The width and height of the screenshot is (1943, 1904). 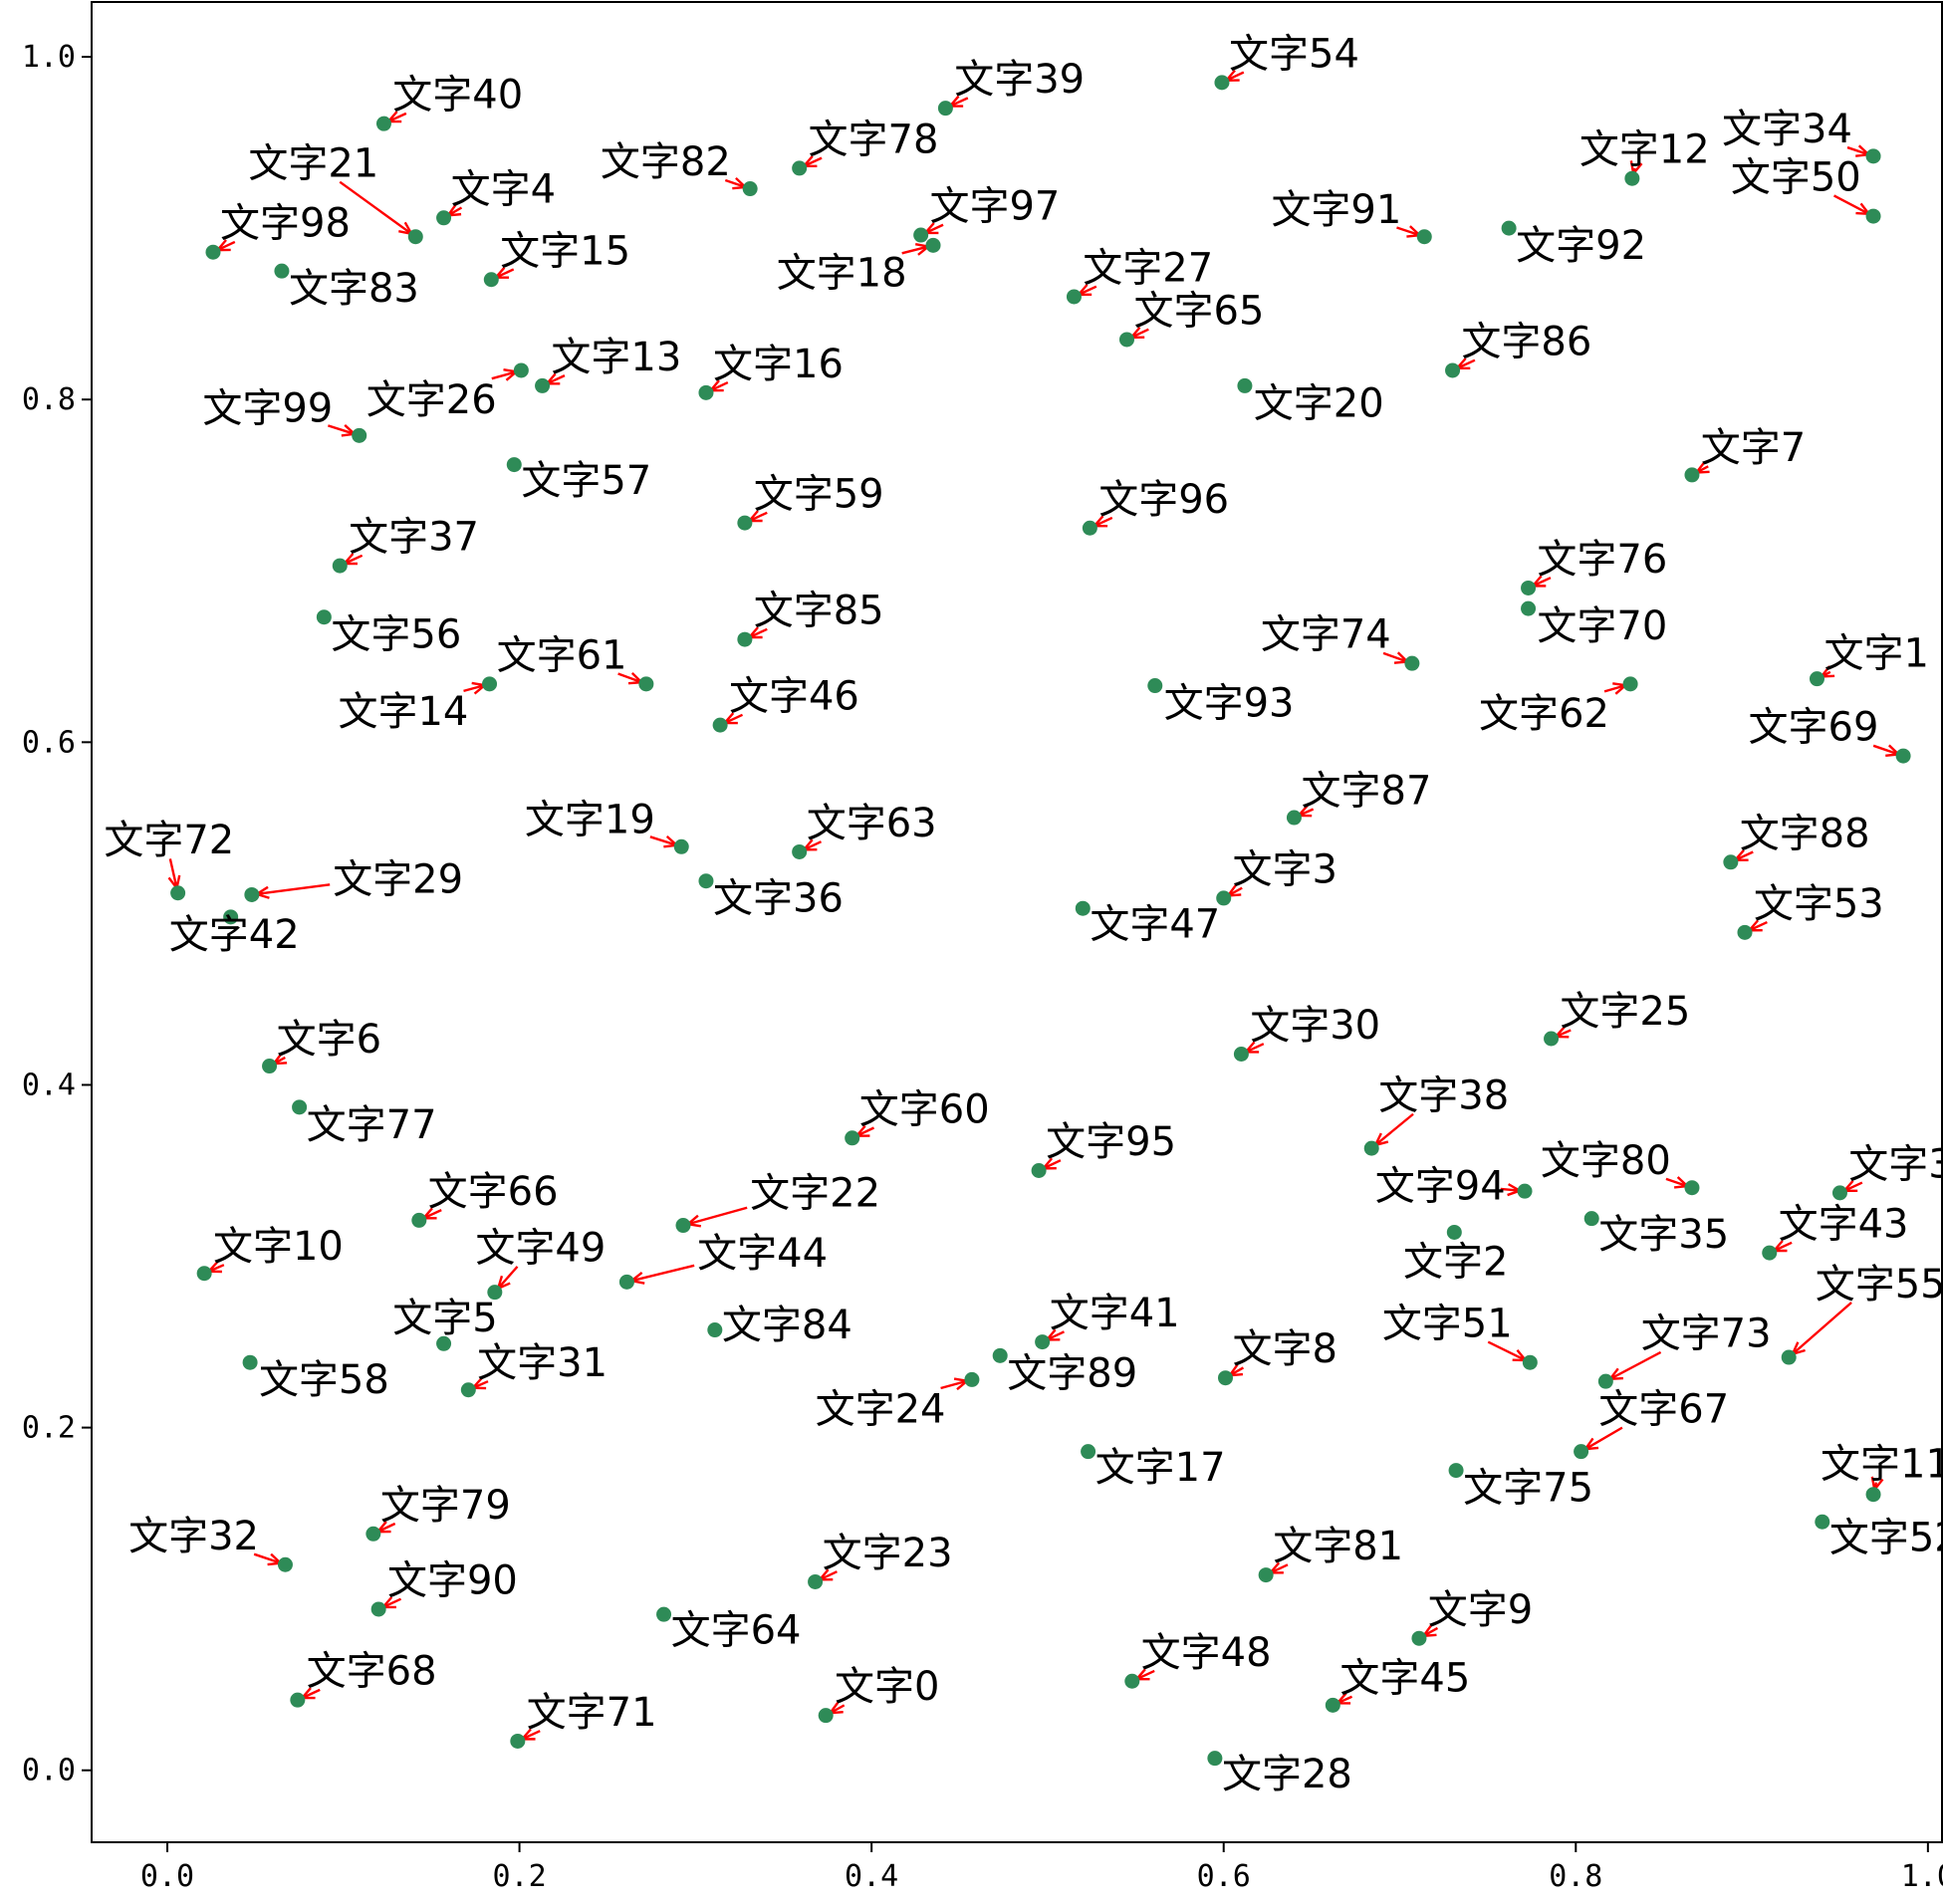 I want to click on point-label: 文字83, so click(x=354, y=289).